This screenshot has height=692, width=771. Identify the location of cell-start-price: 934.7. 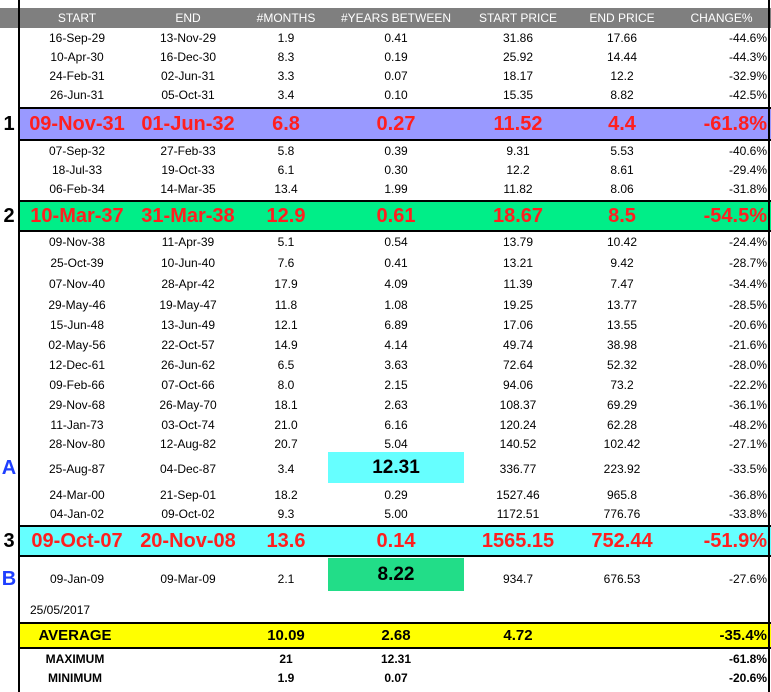
(518, 579).